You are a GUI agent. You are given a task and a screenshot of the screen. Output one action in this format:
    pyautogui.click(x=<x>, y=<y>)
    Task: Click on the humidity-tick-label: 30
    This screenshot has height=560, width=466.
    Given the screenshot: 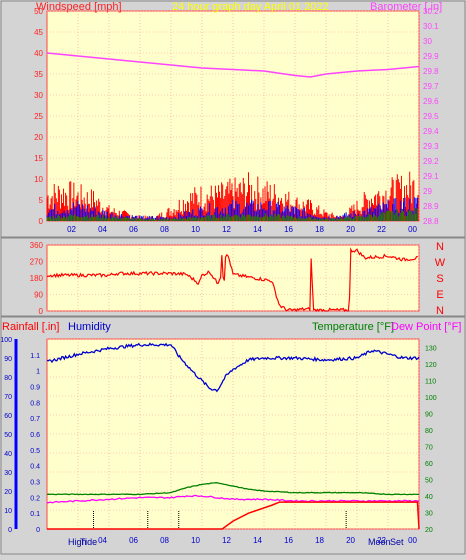 What is the action you would take?
    pyautogui.click(x=8, y=473)
    